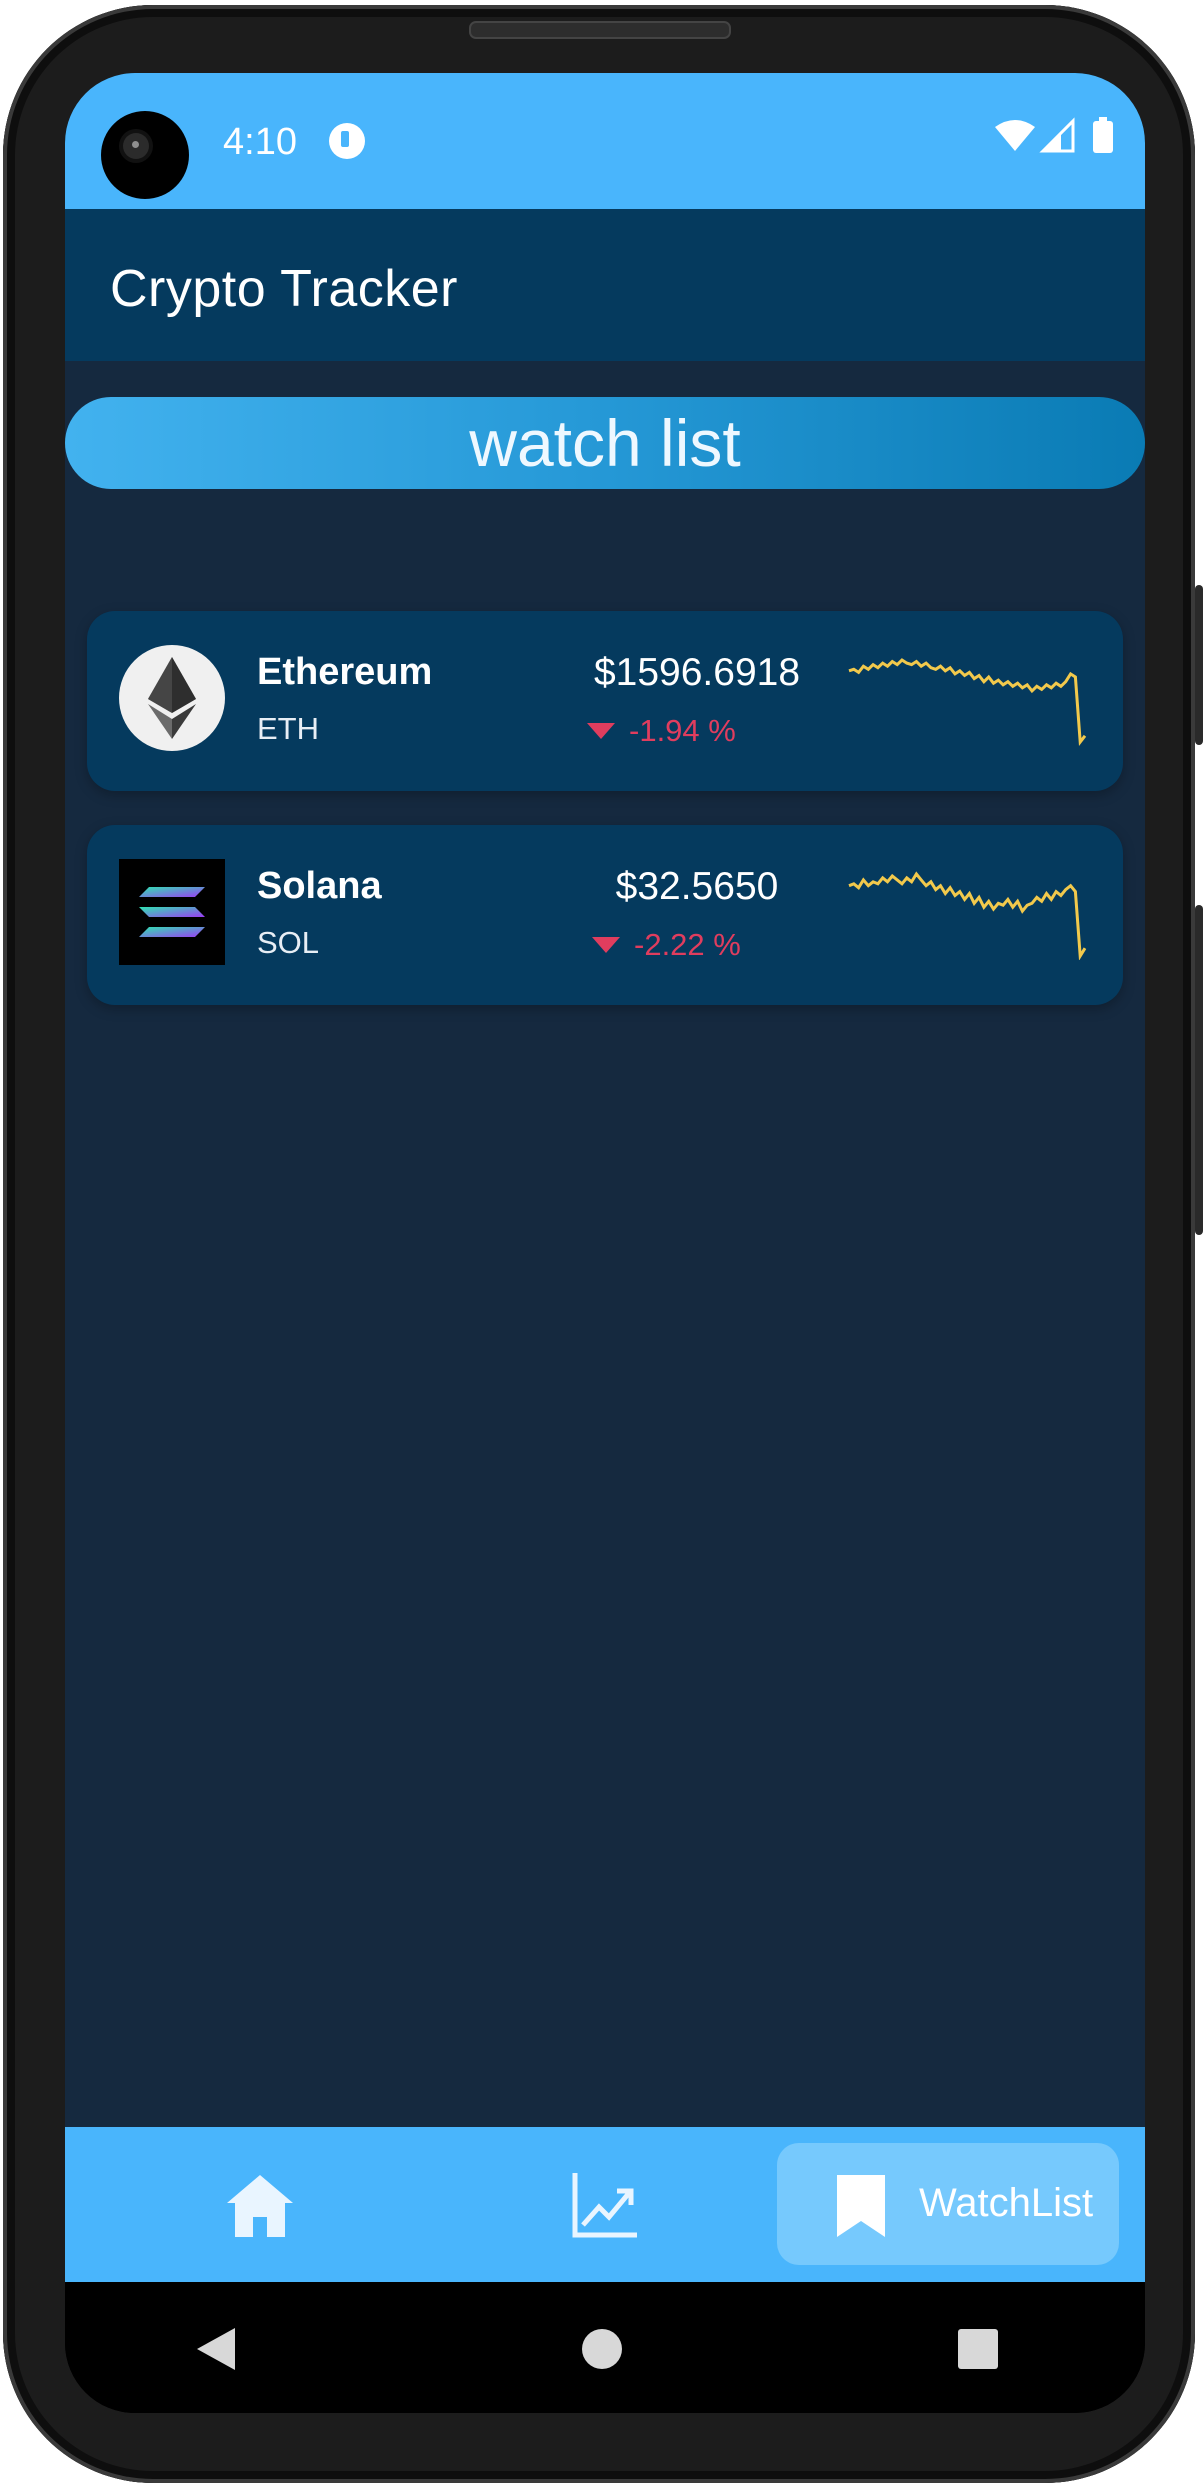 This screenshot has height=2491, width=1204. Describe the element at coordinates (697, 886) in the screenshot. I see `coin-price: $32.5650` at that location.